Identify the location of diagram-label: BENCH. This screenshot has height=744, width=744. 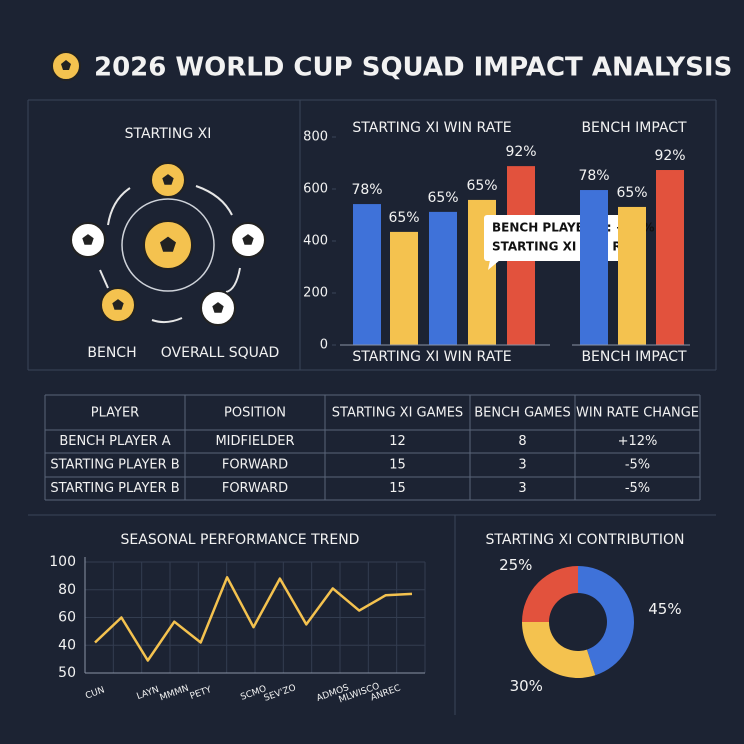
(111, 353).